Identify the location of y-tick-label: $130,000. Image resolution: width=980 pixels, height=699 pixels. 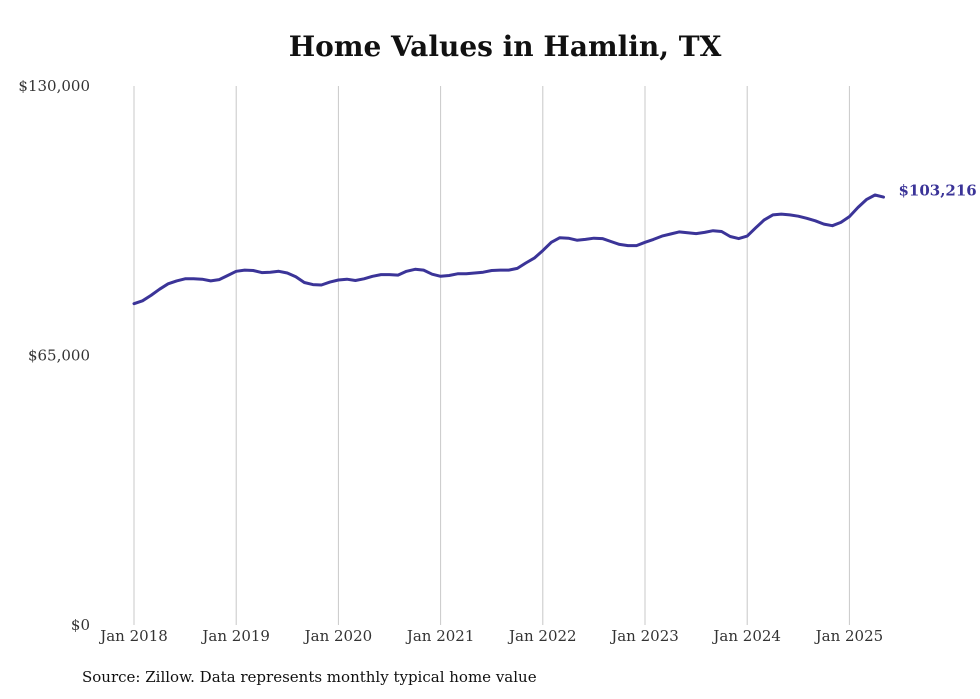
(54, 86).